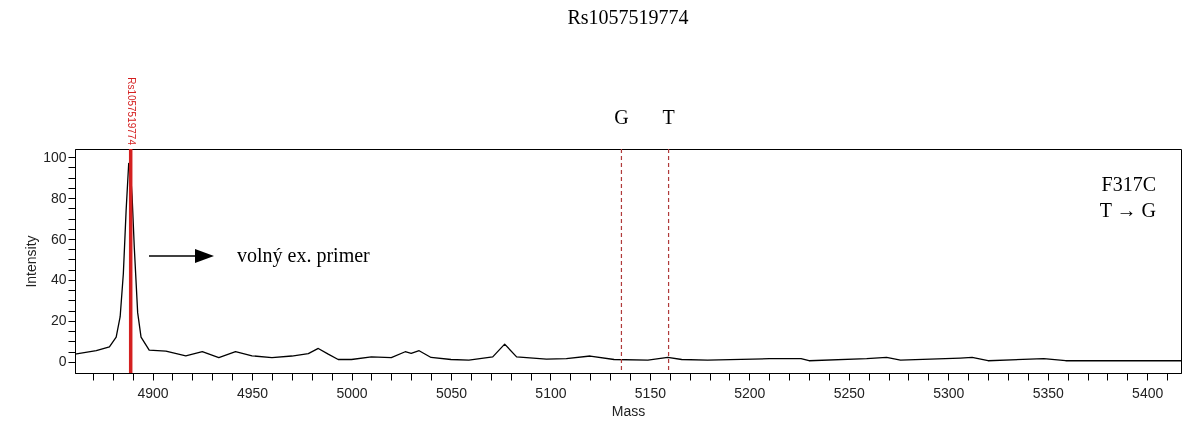 This screenshot has height=429, width=1184. I want to click on x-tick-label: 5100, so click(551, 392).